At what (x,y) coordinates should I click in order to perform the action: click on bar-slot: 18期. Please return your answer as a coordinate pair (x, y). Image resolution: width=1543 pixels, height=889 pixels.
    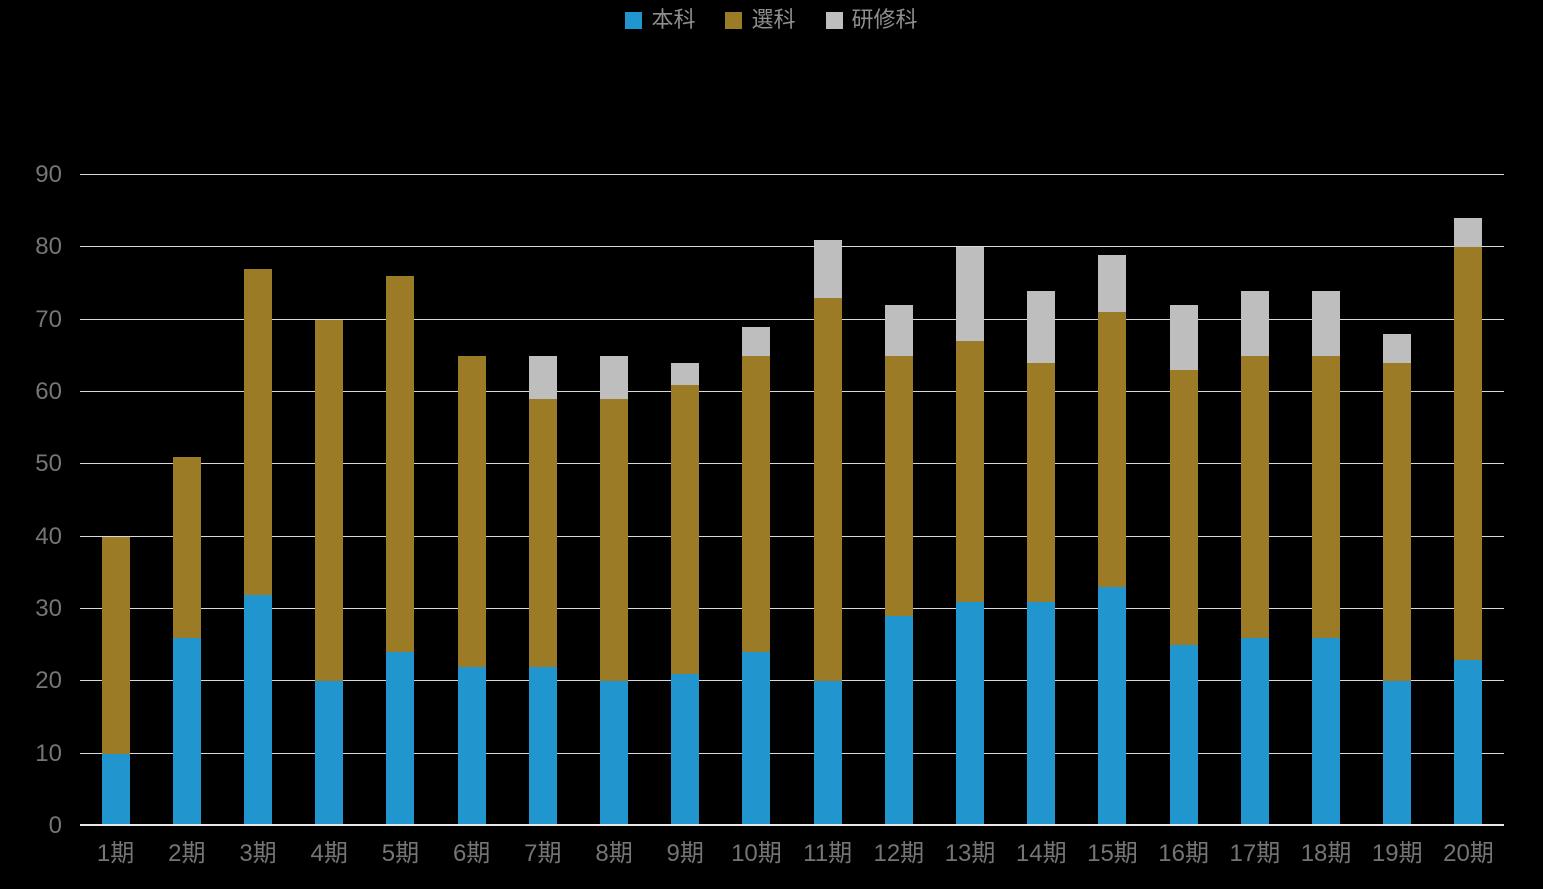
    Looking at the image, I should click on (1325, 520).